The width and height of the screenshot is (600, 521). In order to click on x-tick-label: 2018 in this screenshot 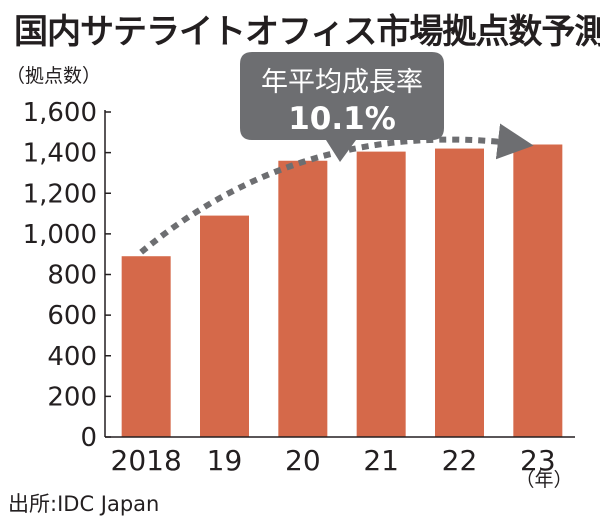, I will do `click(146, 460)`.